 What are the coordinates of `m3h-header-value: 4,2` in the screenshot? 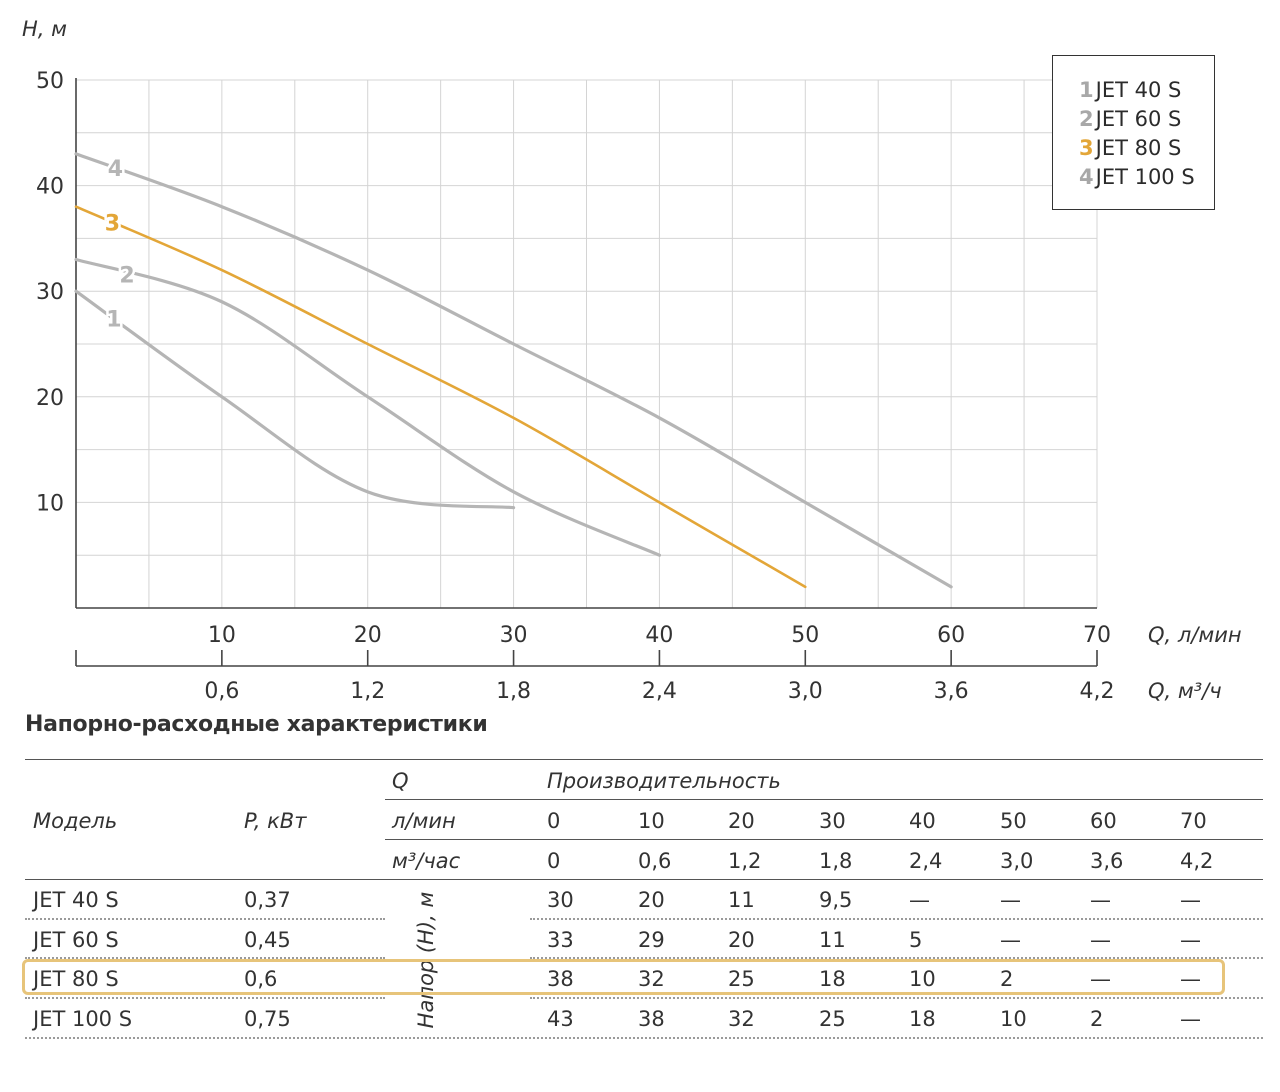 It's located at (1197, 861).